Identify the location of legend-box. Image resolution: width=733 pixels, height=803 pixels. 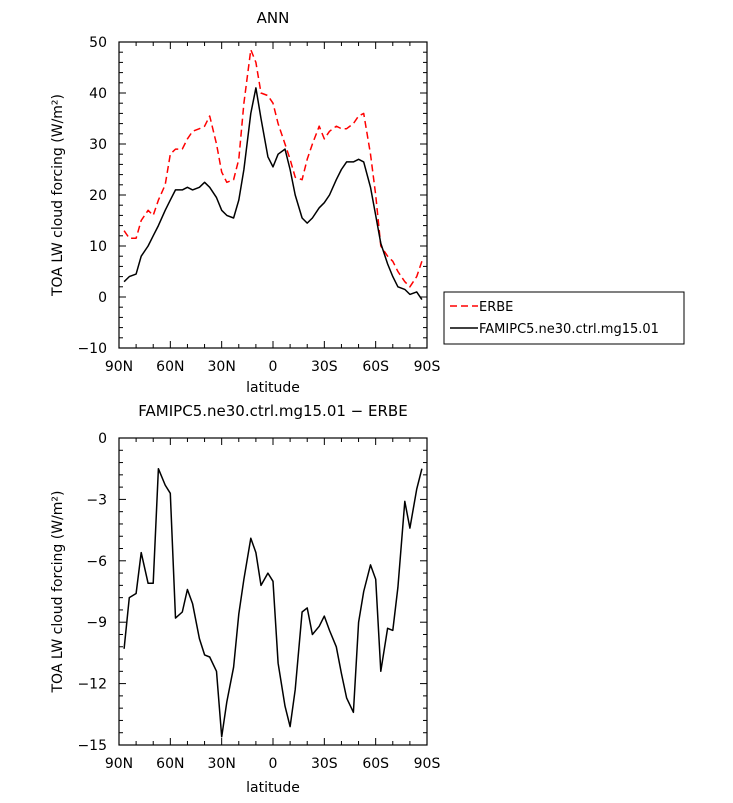
(564, 318).